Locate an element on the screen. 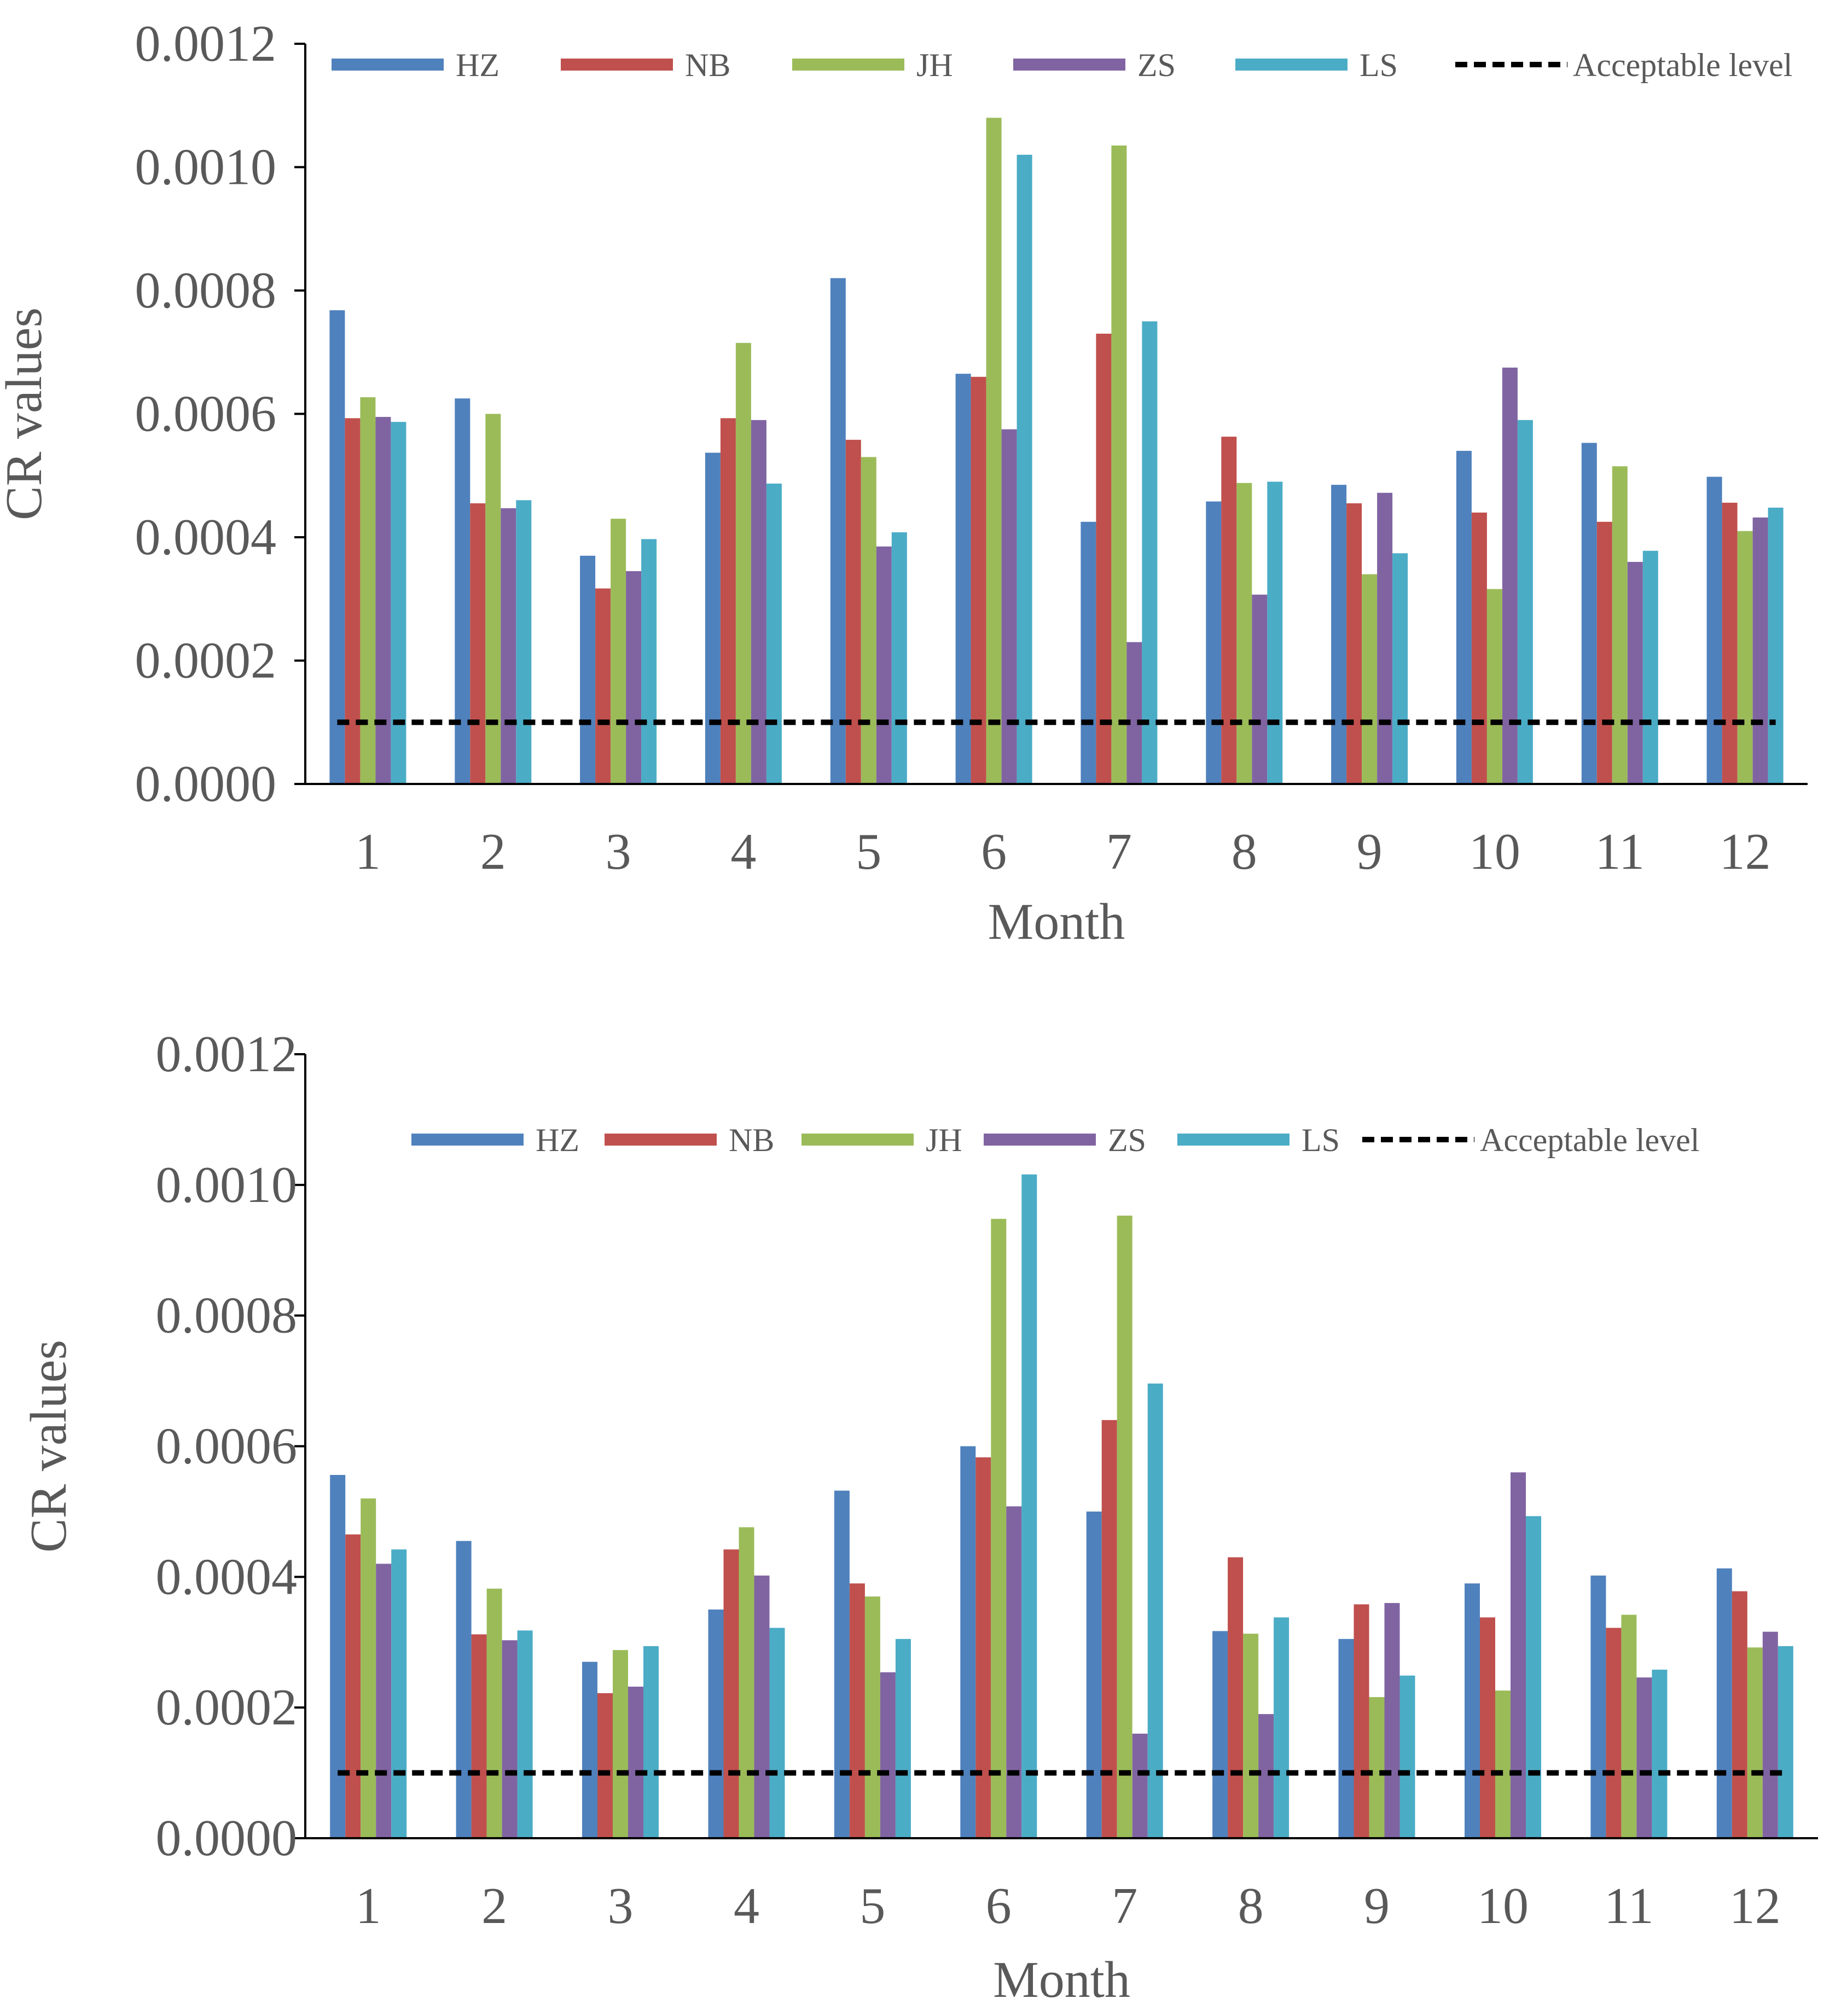 The width and height of the screenshot is (1847, 2016). x-tick-label: 3 is located at coordinates (618, 851).